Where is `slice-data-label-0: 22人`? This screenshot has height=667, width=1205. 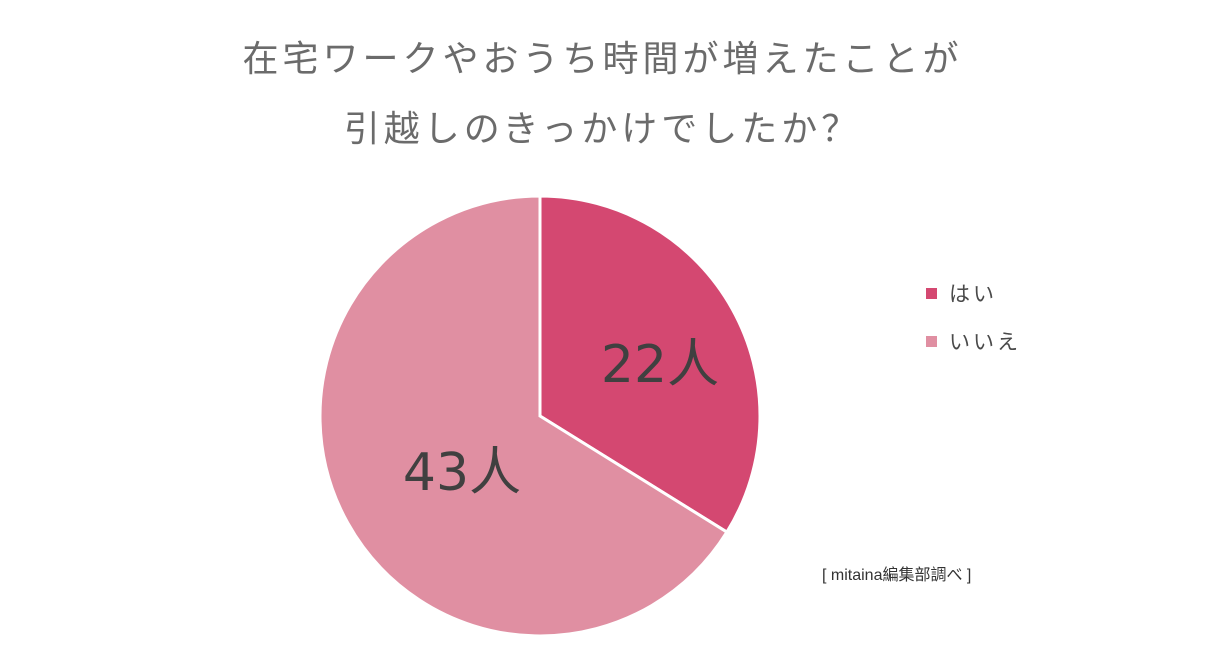
slice-data-label-0: 22人 is located at coordinates (660, 365).